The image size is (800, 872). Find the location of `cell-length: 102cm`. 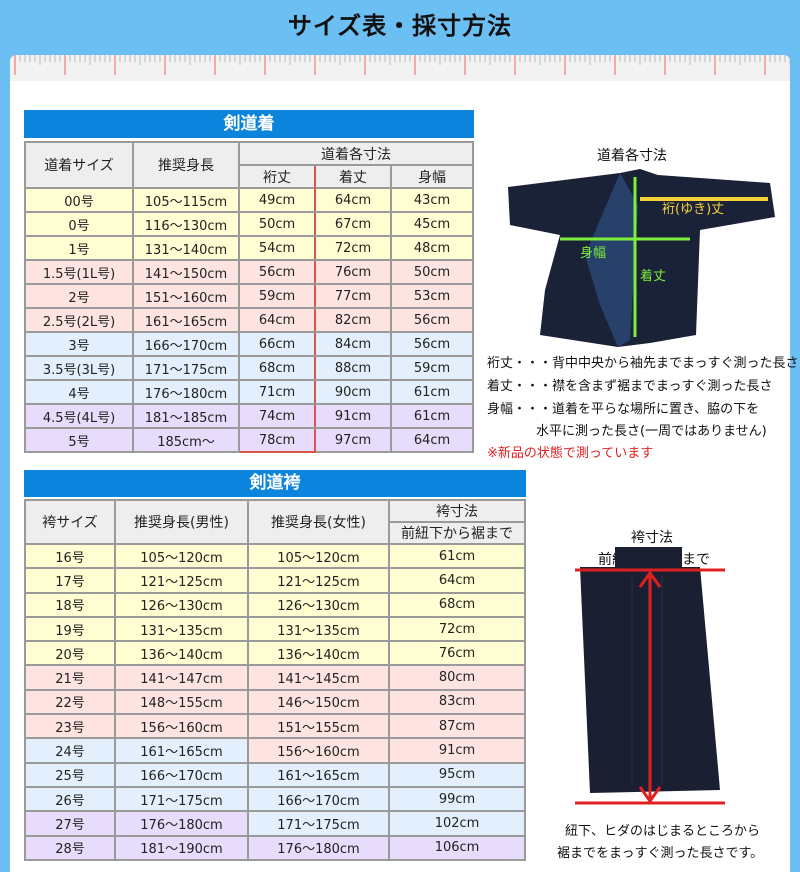

cell-length: 102cm is located at coordinates (457, 823).